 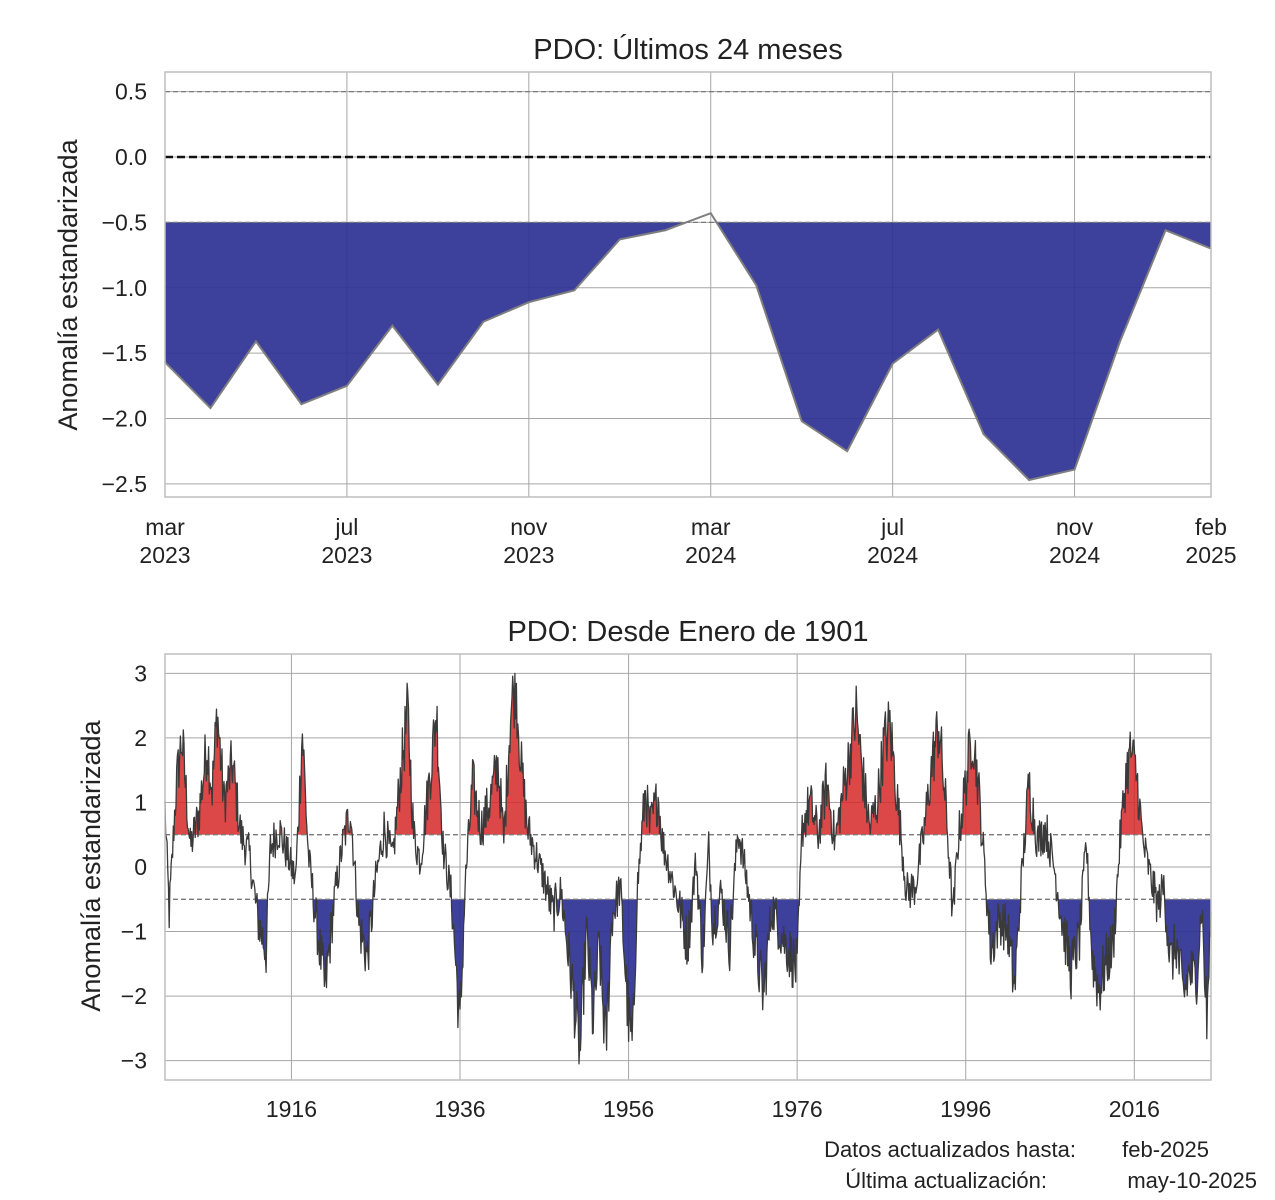 What do you see at coordinates (1211, 527) in the screenshot?
I see `chart1-xtick-month: feb` at bounding box center [1211, 527].